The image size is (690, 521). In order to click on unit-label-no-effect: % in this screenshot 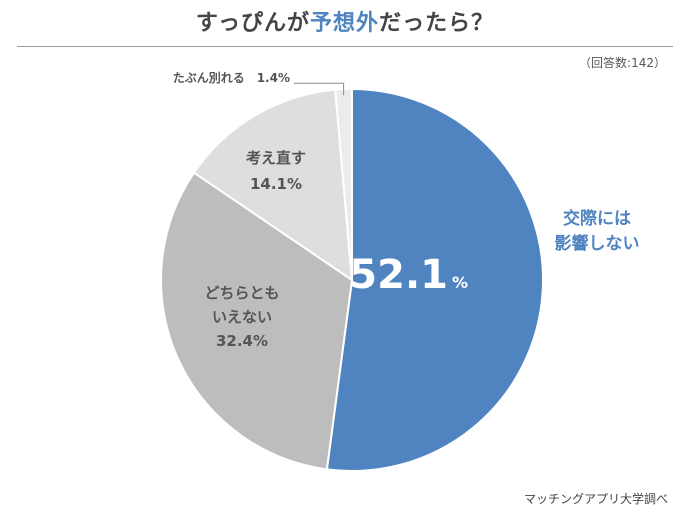, I will do `click(460, 282)`.